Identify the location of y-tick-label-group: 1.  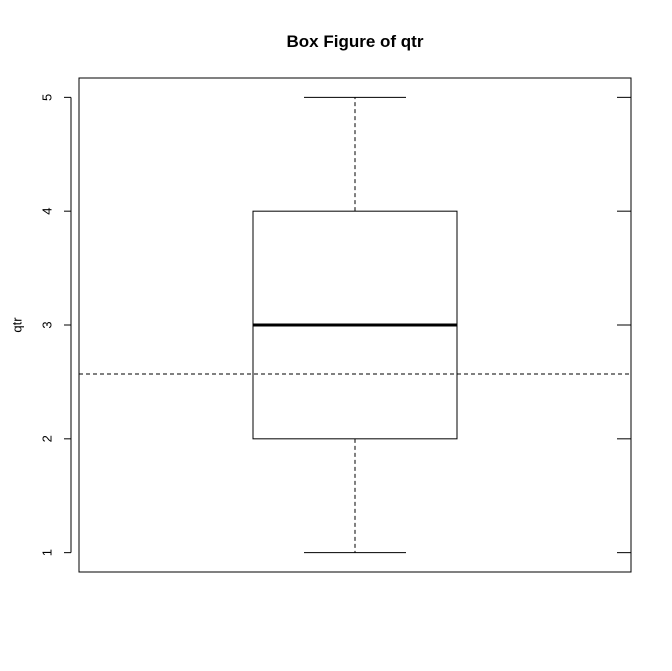
(46, 552).